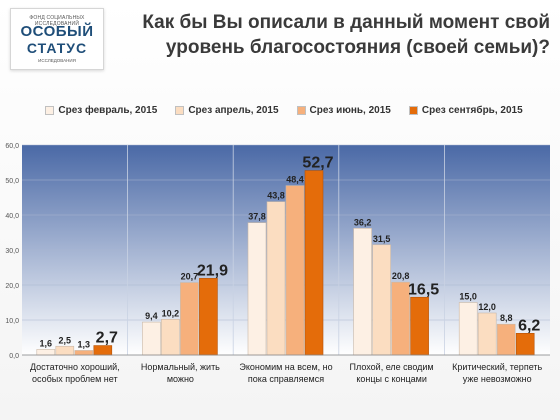  What do you see at coordinates (286, 379) in the screenshot?
I see `x-tick-label-line: пока справляемся` at bounding box center [286, 379].